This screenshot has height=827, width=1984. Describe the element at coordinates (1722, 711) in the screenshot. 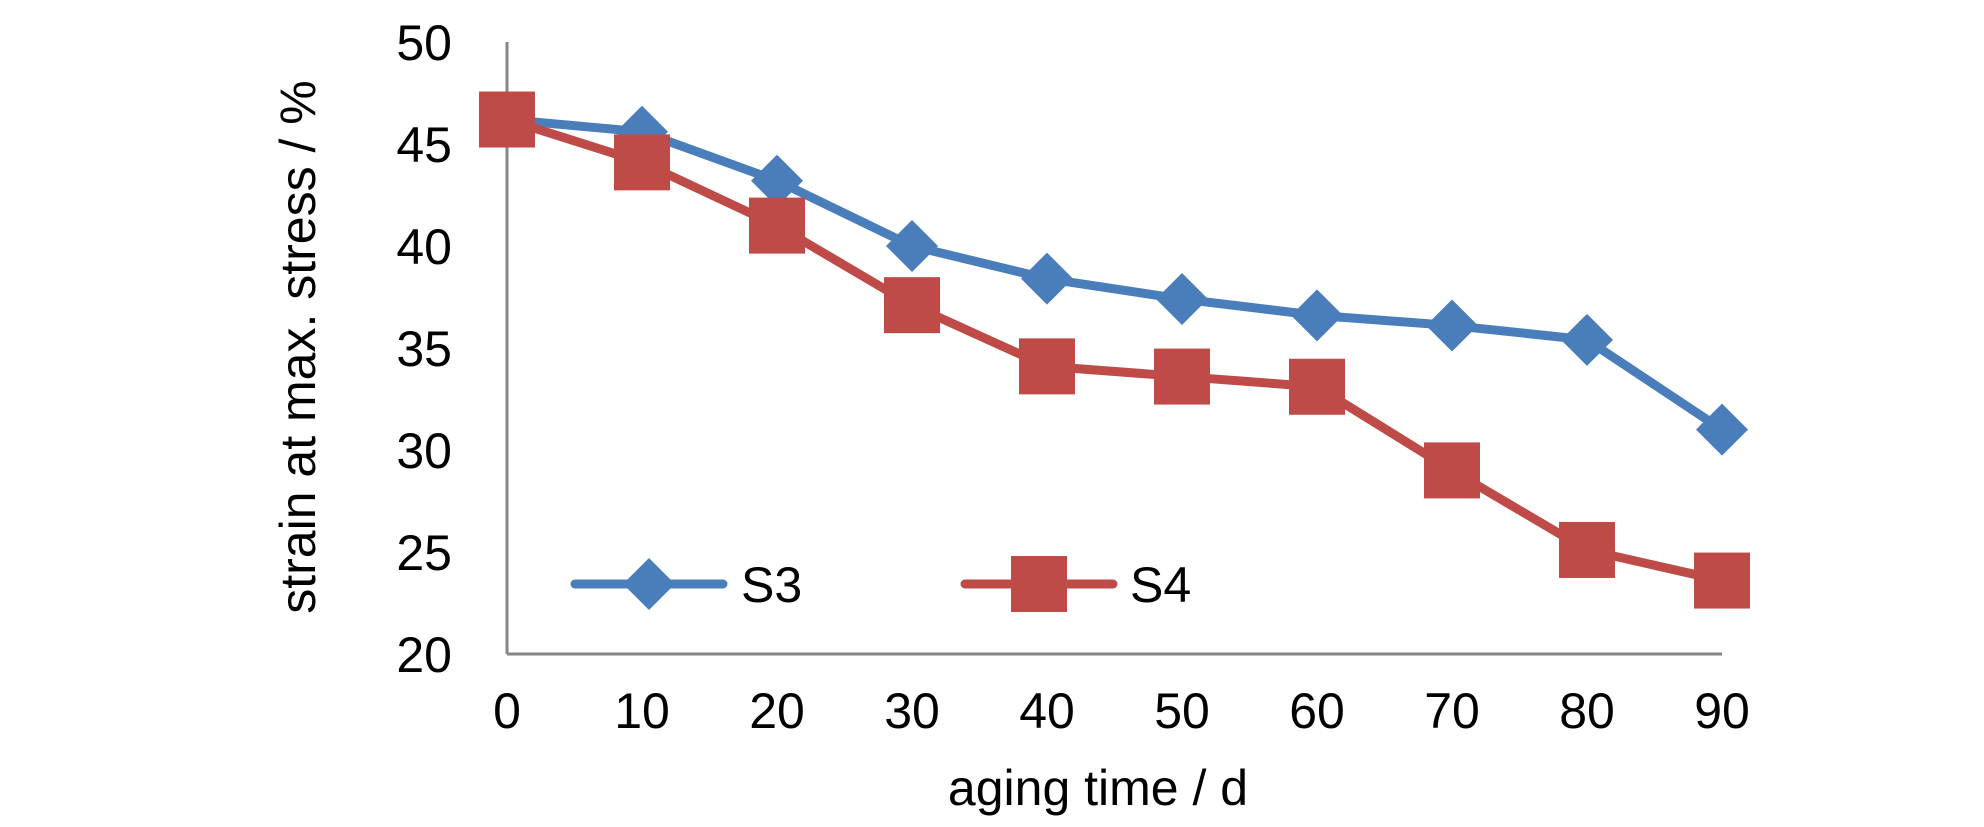

I see `x-tick-label: 90` at that location.